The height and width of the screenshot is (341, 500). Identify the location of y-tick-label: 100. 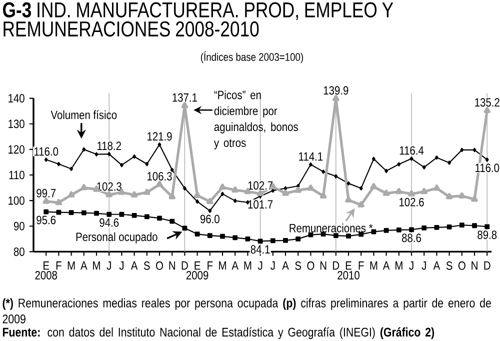
(16, 200).